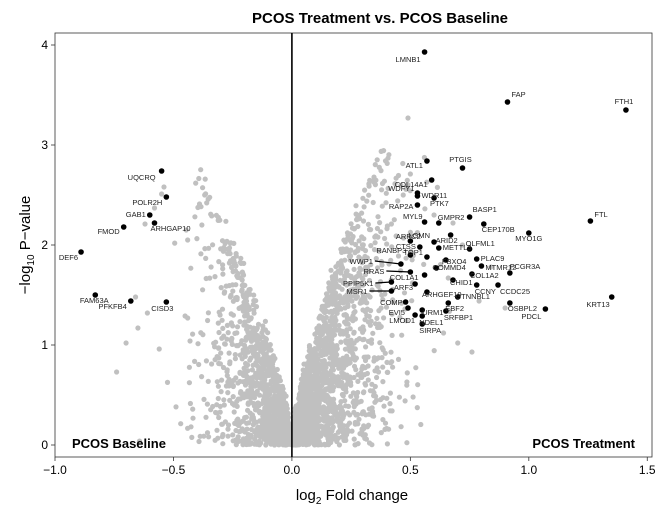  Describe the element at coordinates (485, 291) in the screenshot. I see `gene-label: CCNY` at that location.